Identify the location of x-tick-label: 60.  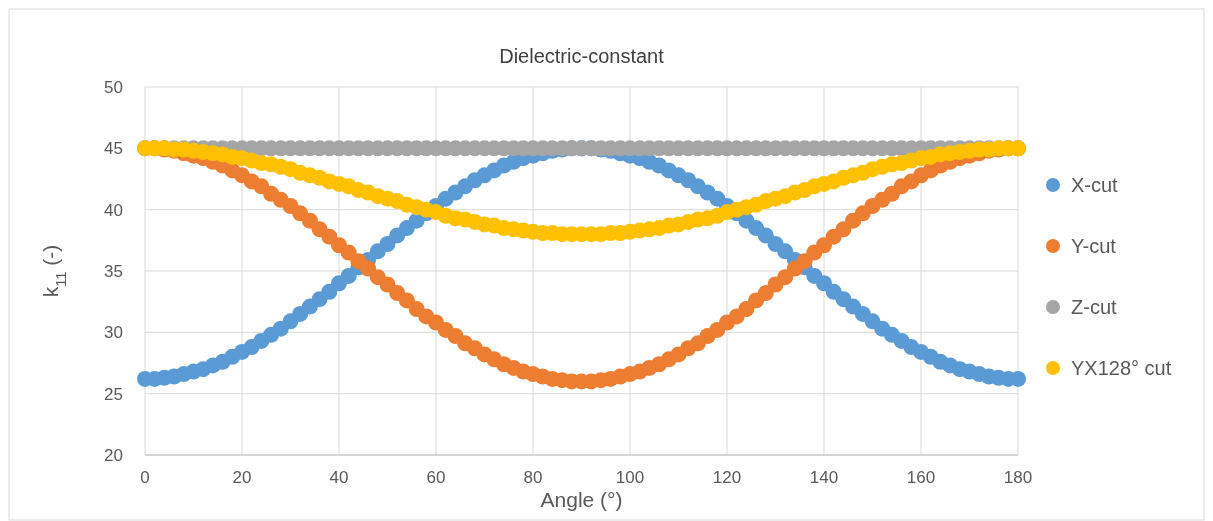
(436, 477).